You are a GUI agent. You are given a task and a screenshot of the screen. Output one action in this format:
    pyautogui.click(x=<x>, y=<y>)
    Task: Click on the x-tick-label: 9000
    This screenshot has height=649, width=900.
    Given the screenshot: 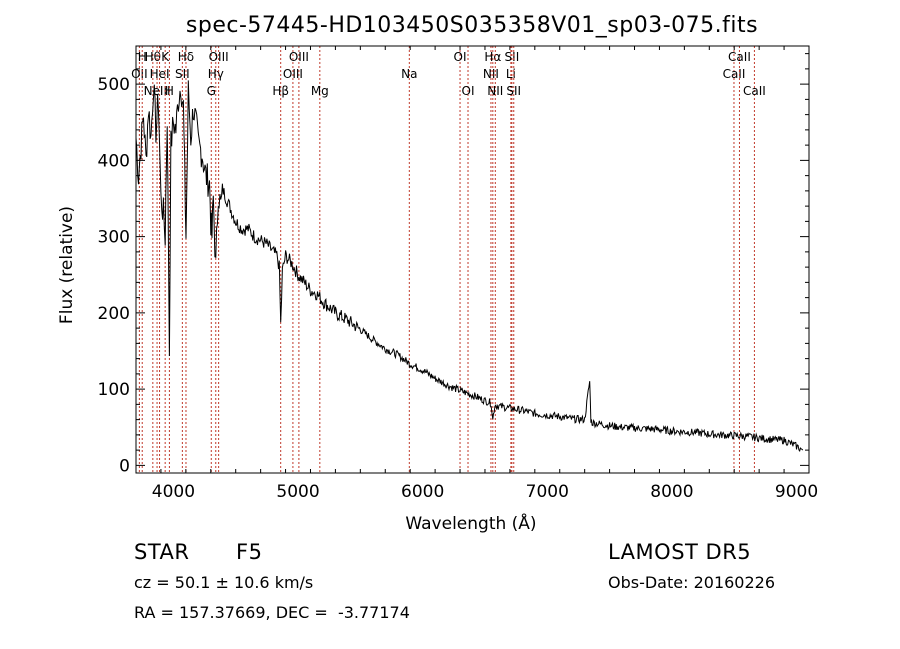 What is the action you would take?
    pyautogui.click(x=796, y=492)
    